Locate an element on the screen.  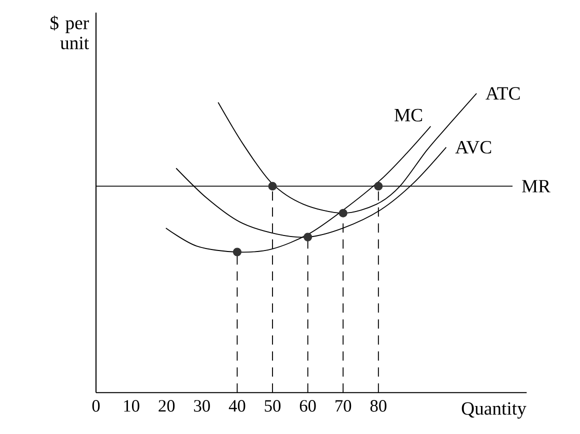
x-tick-label: 80 is located at coordinates (378, 406).